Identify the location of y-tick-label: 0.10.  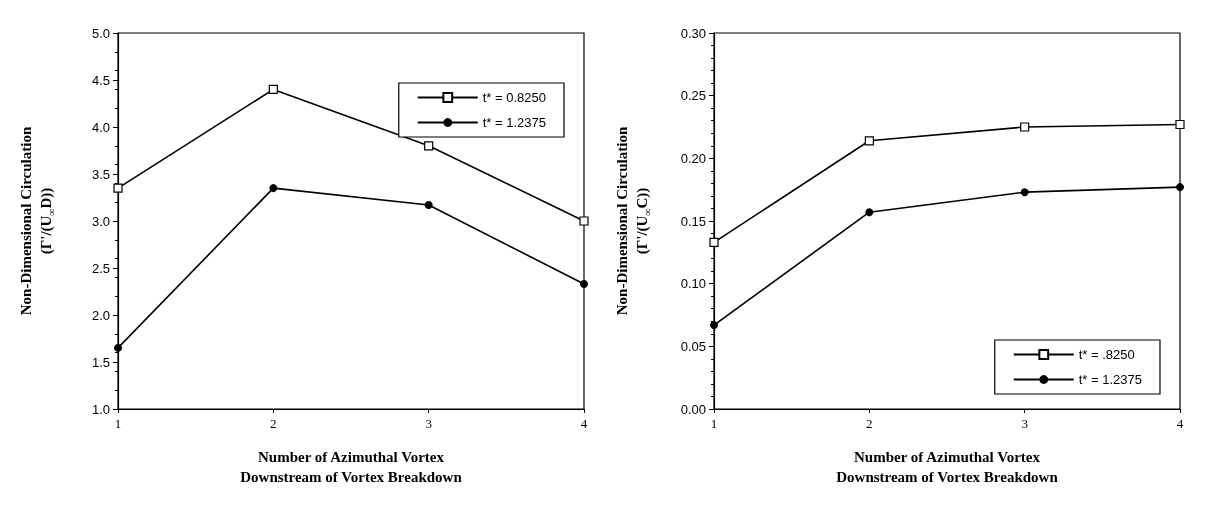
(693, 284).